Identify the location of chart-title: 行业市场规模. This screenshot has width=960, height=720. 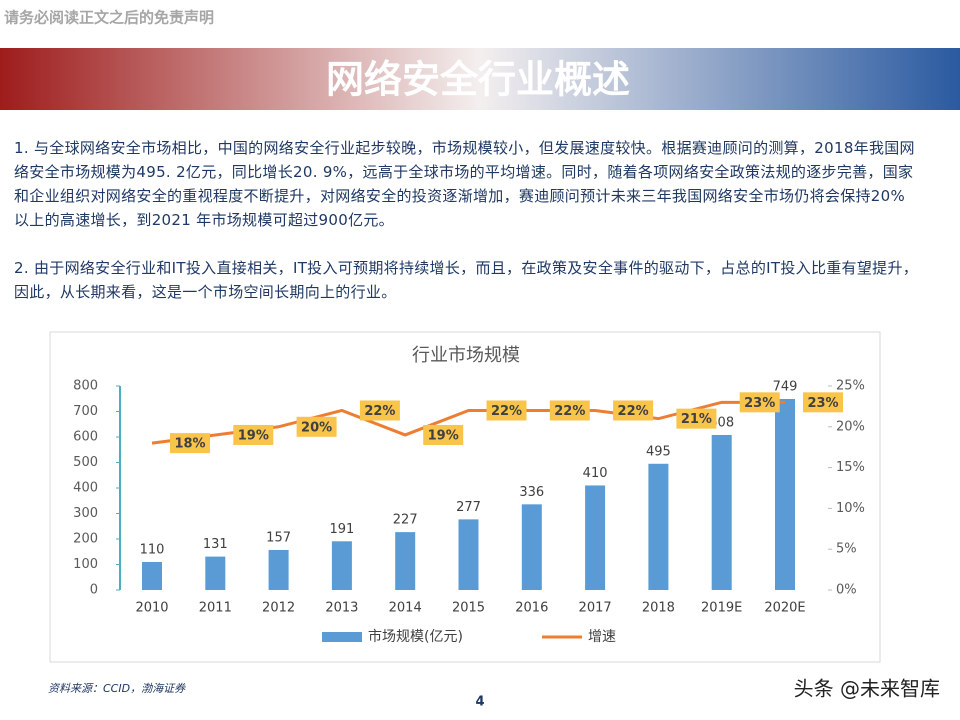
(466, 355).